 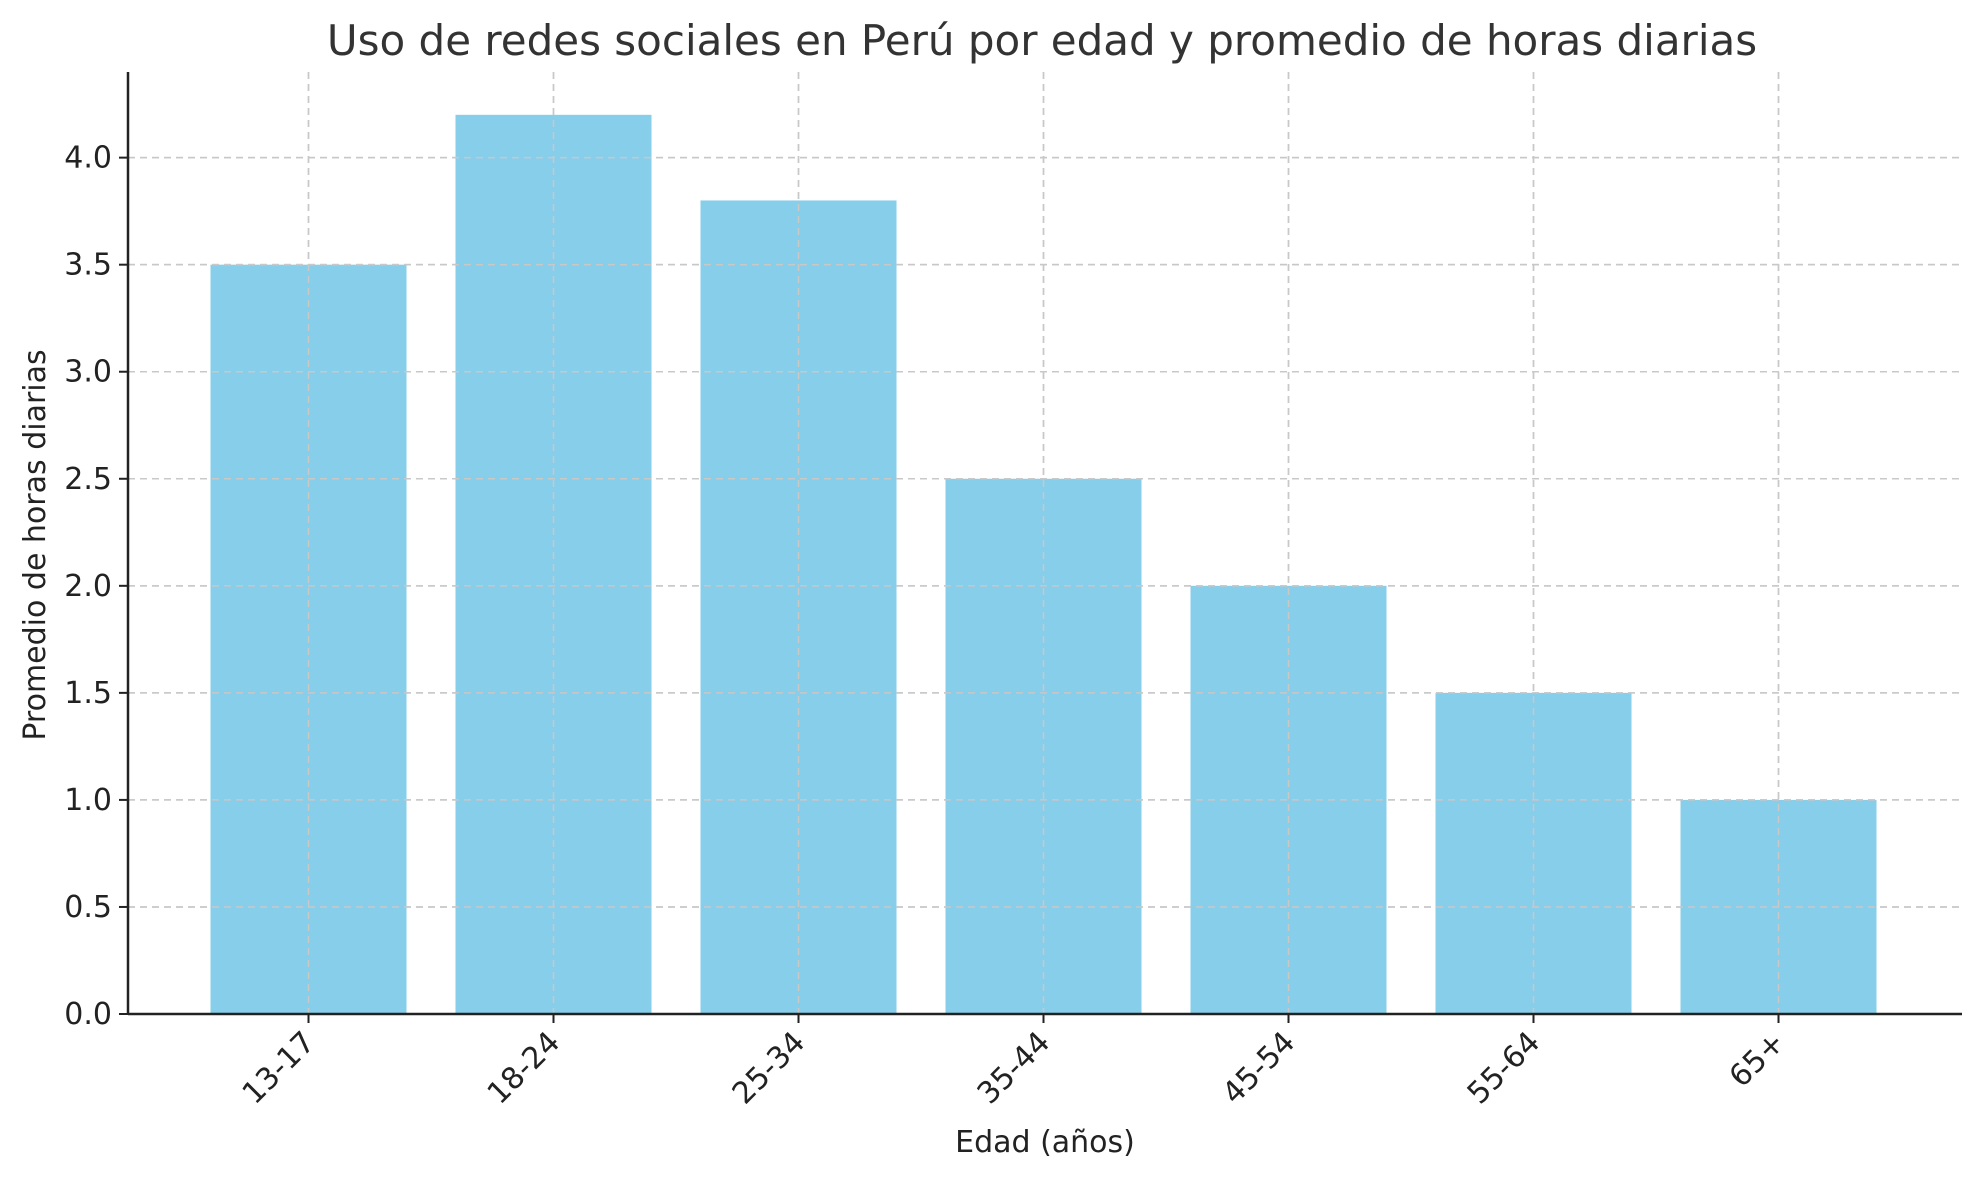 What do you see at coordinates (524, 1068) in the screenshot?
I see `x-tick-label: 18-24` at bounding box center [524, 1068].